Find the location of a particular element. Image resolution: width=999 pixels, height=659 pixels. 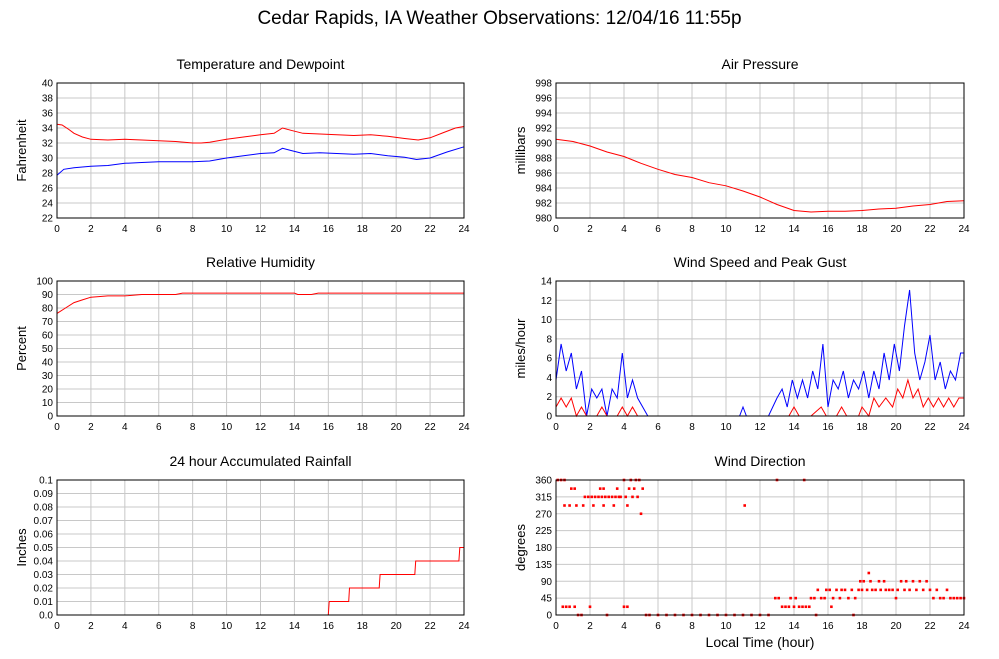

humidity-ytick-label: 80 is located at coordinates (48, 309).